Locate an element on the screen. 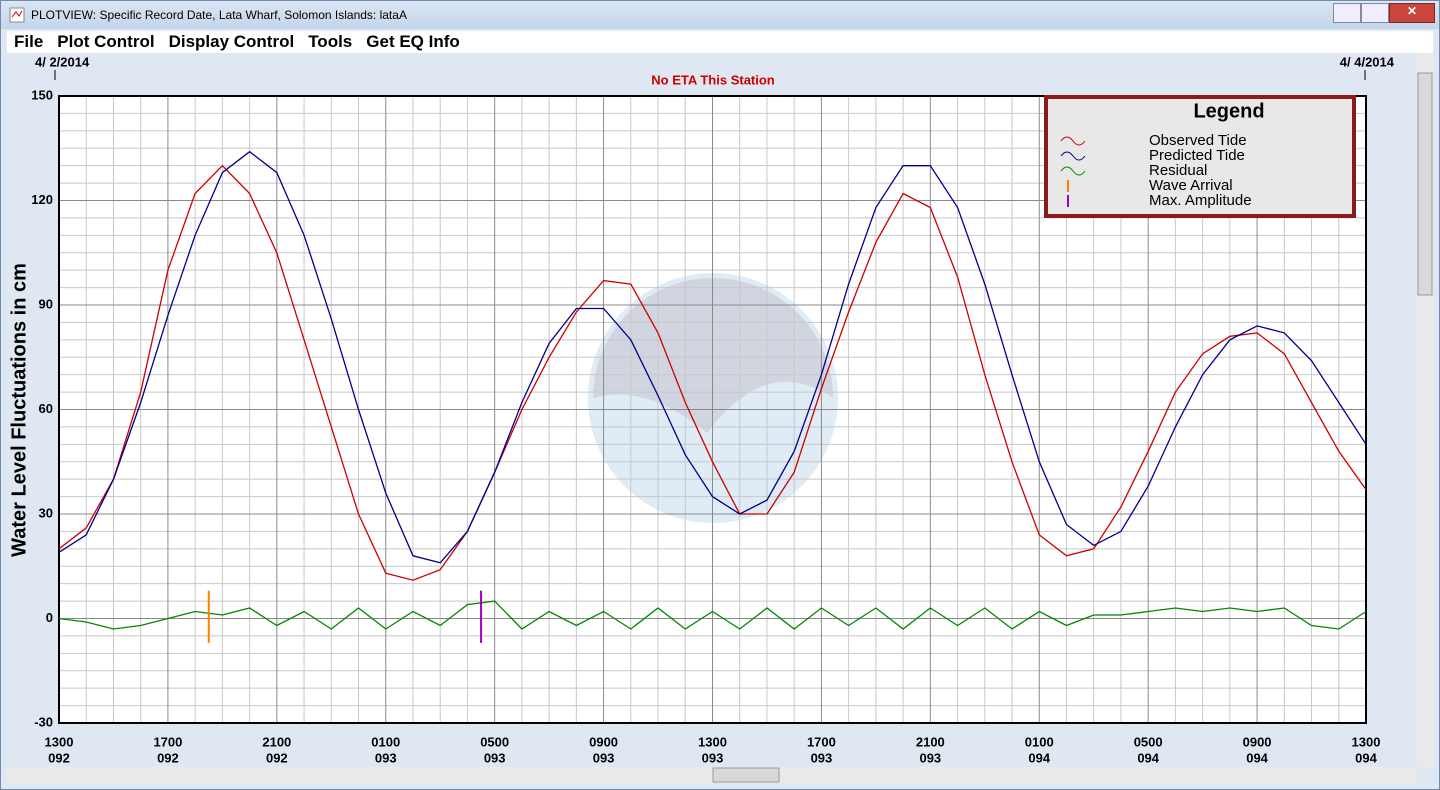 This screenshot has height=790, width=1440. end-date: 4/ 4/2014 is located at coordinates (1367, 61).